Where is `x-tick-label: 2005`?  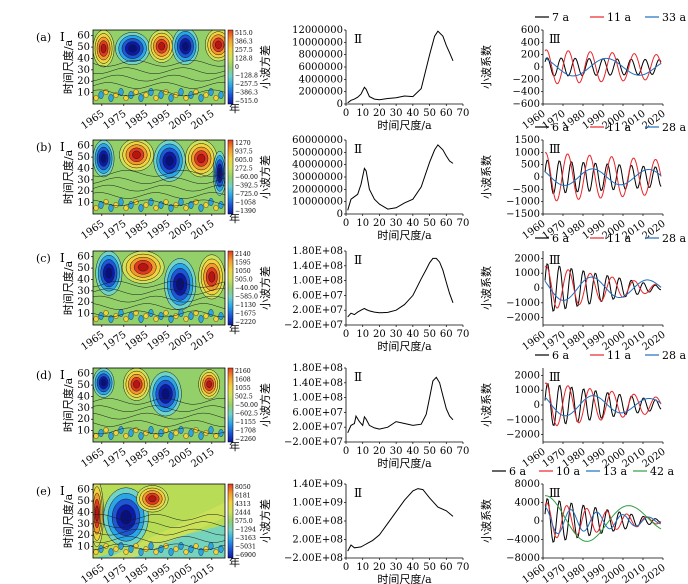 x-tick-label: 2005 is located at coordinates (180, 341).